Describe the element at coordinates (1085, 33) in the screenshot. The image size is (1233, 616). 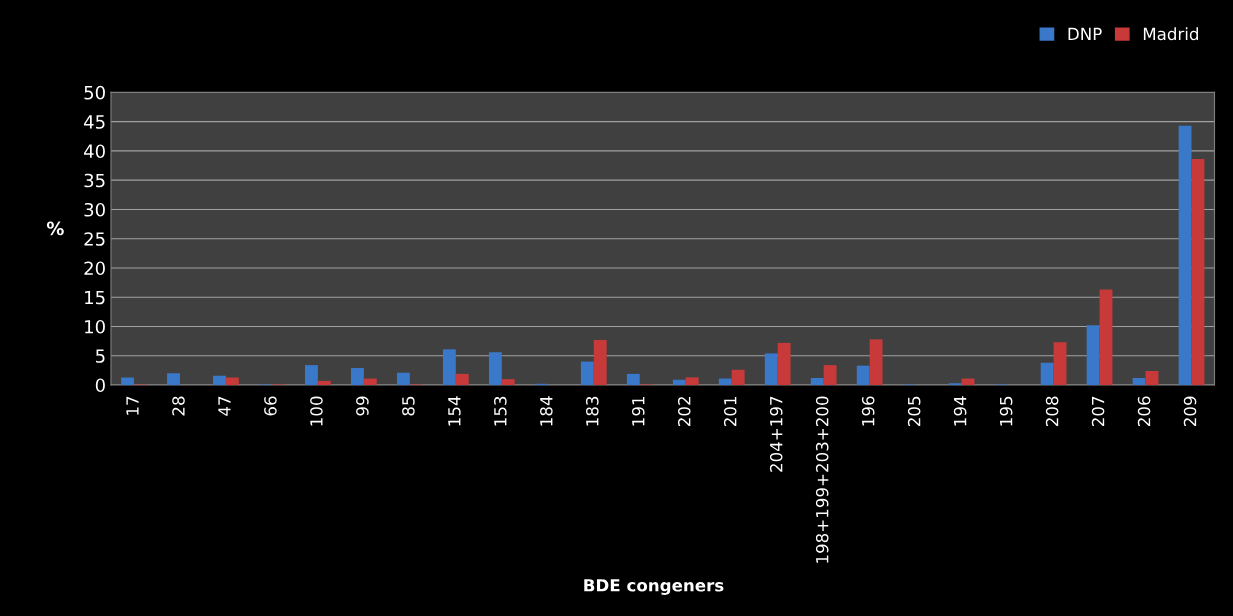
I see `legend-label: DNP` at that location.